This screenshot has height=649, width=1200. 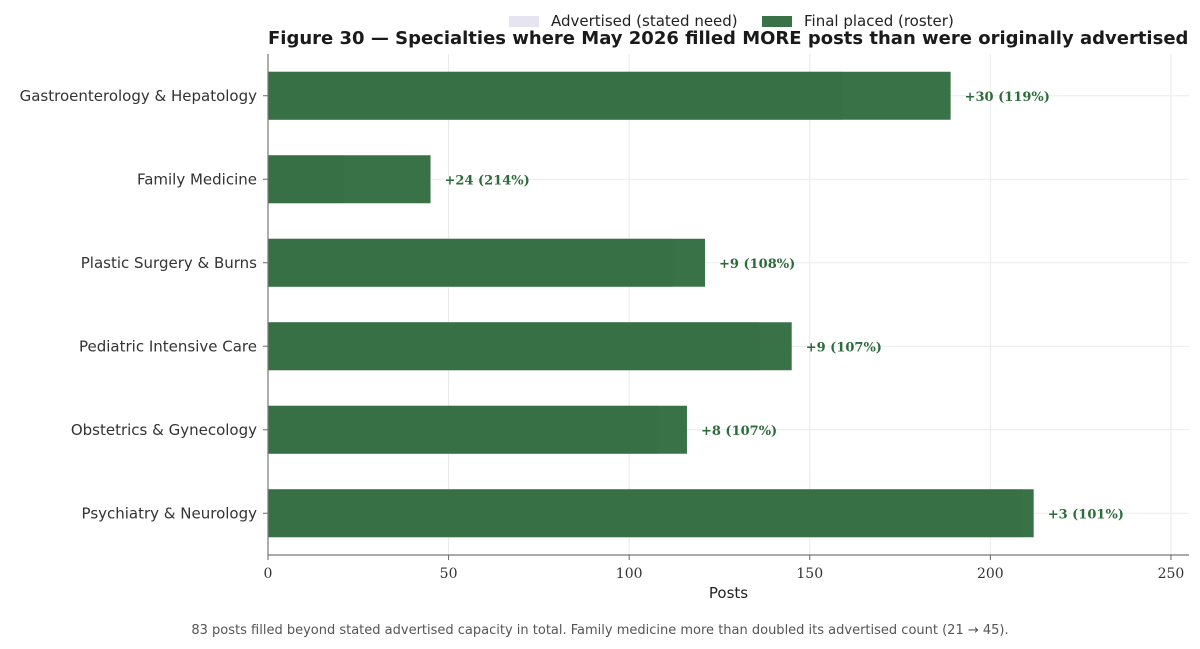 I want to click on data-label: +9 (107%), so click(x=844, y=347).